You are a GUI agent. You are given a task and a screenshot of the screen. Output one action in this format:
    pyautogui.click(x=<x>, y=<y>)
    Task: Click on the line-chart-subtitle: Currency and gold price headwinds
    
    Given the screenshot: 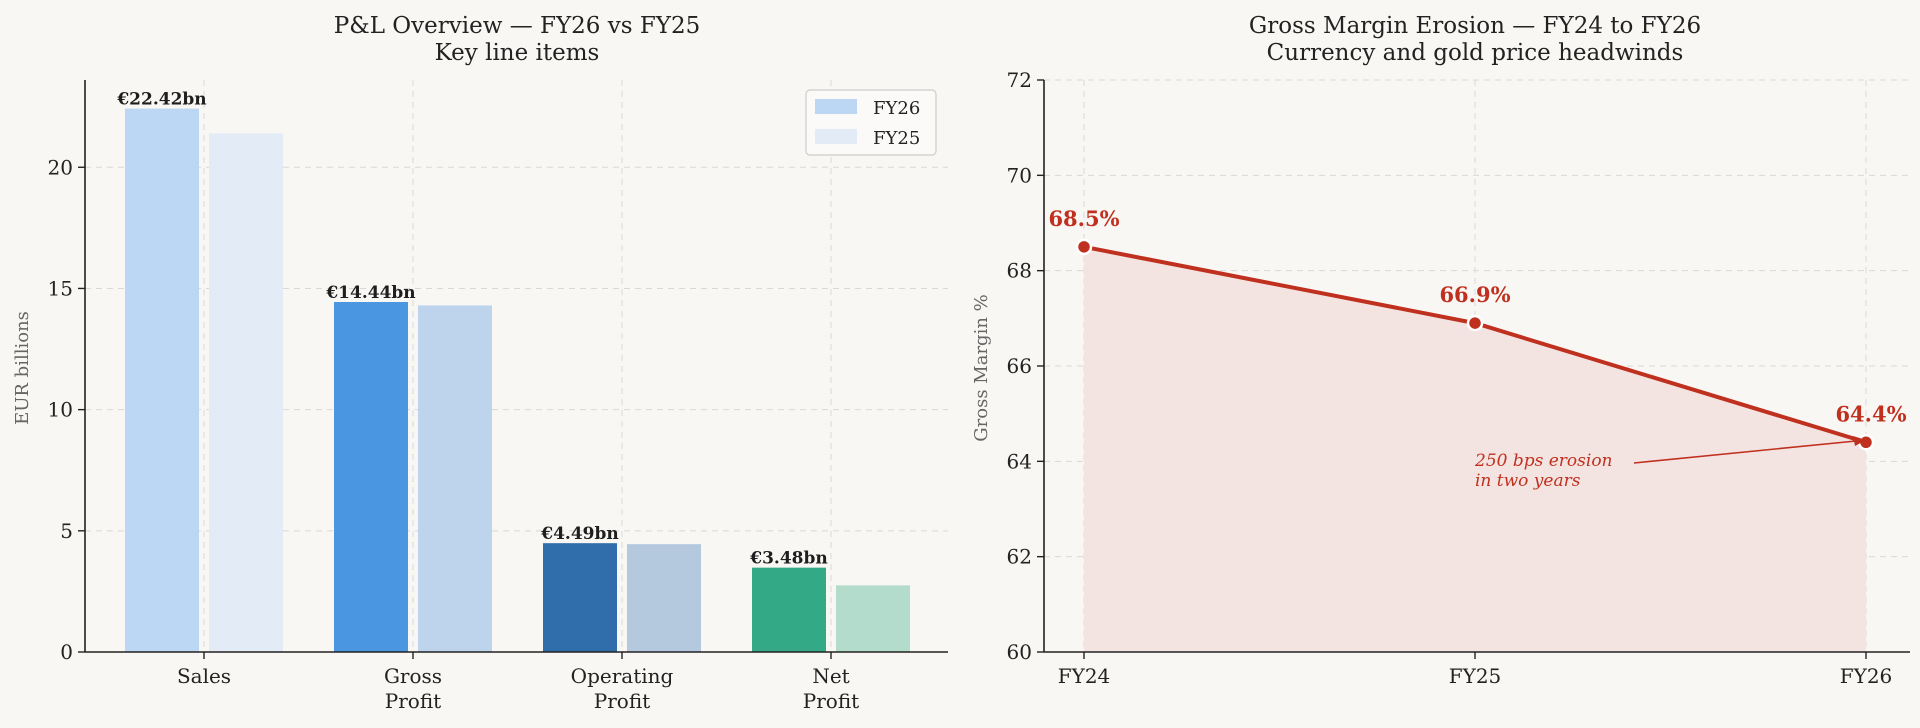 What is the action you would take?
    pyautogui.click(x=1475, y=53)
    